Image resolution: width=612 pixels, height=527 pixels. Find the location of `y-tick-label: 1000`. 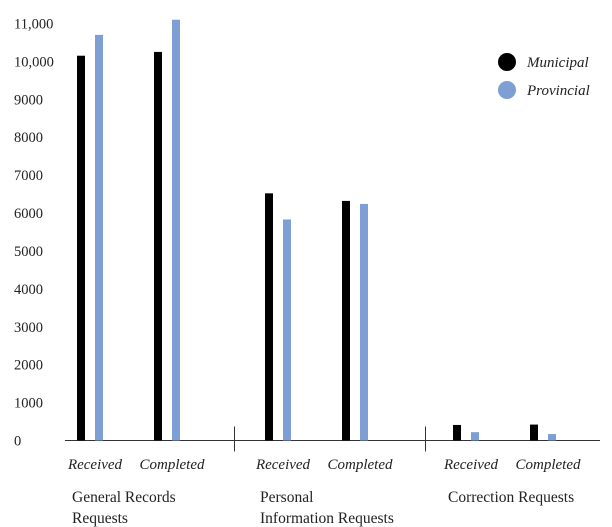

y-tick-label: 1000 is located at coordinates (28, 404).